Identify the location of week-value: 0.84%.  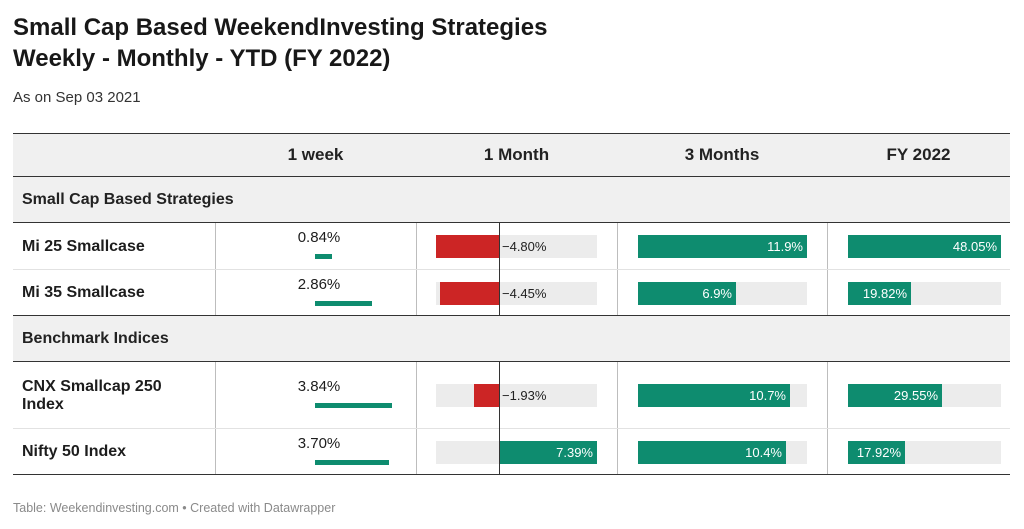
(319, 237).